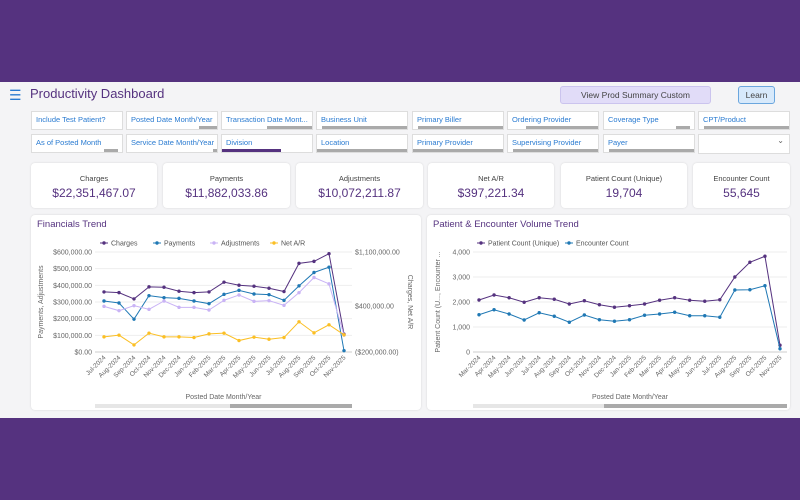 The image size is (800, 500). Describe the element at coordinates (635, 95) in the screenshot. I see `view-prod-summary-button: View Prod Summary Custom` at that location.